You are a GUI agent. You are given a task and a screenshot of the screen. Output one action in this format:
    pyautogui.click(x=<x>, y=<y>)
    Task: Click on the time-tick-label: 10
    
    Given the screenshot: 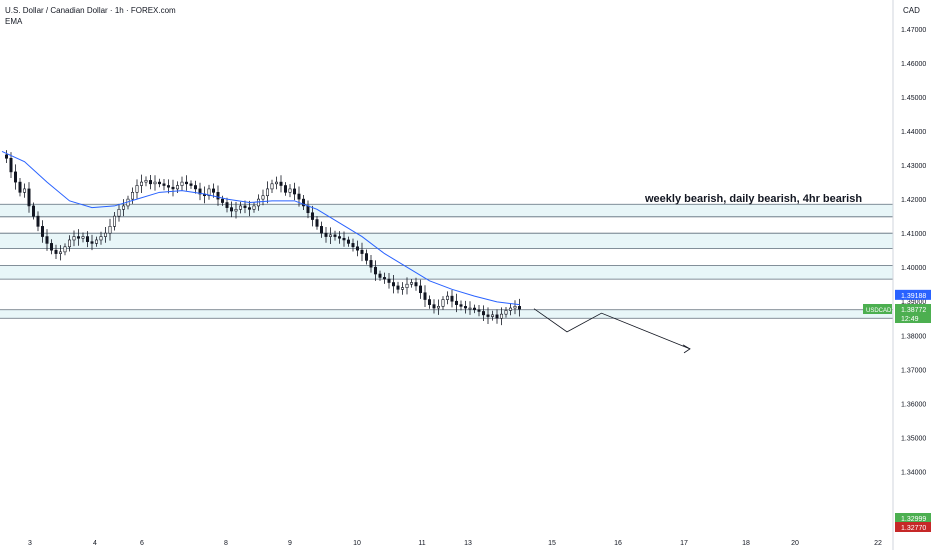 What is the action you would take?
    pyautogui.click(x=357, y=543)
    